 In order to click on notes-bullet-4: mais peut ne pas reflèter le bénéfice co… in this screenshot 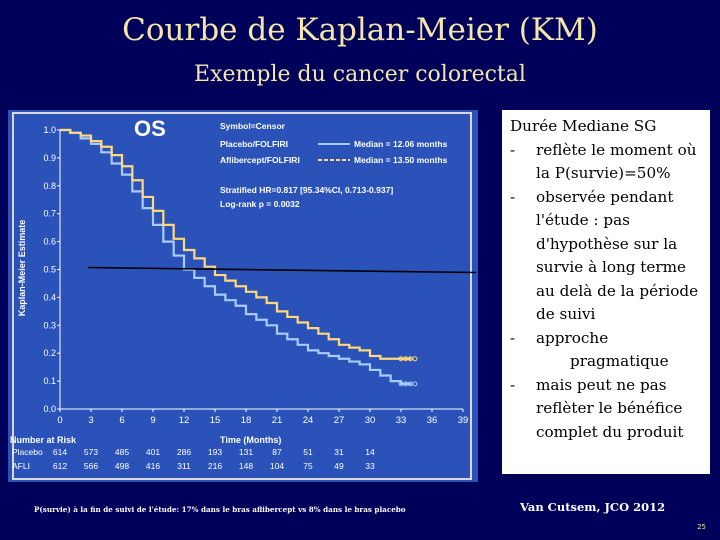, I will do `click(605, 409)`.